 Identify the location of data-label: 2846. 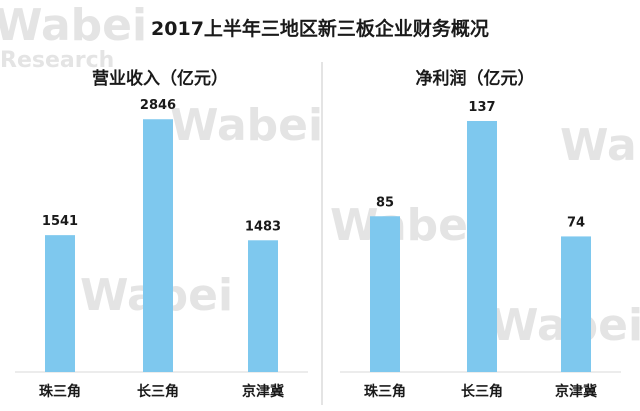
(158, 105).